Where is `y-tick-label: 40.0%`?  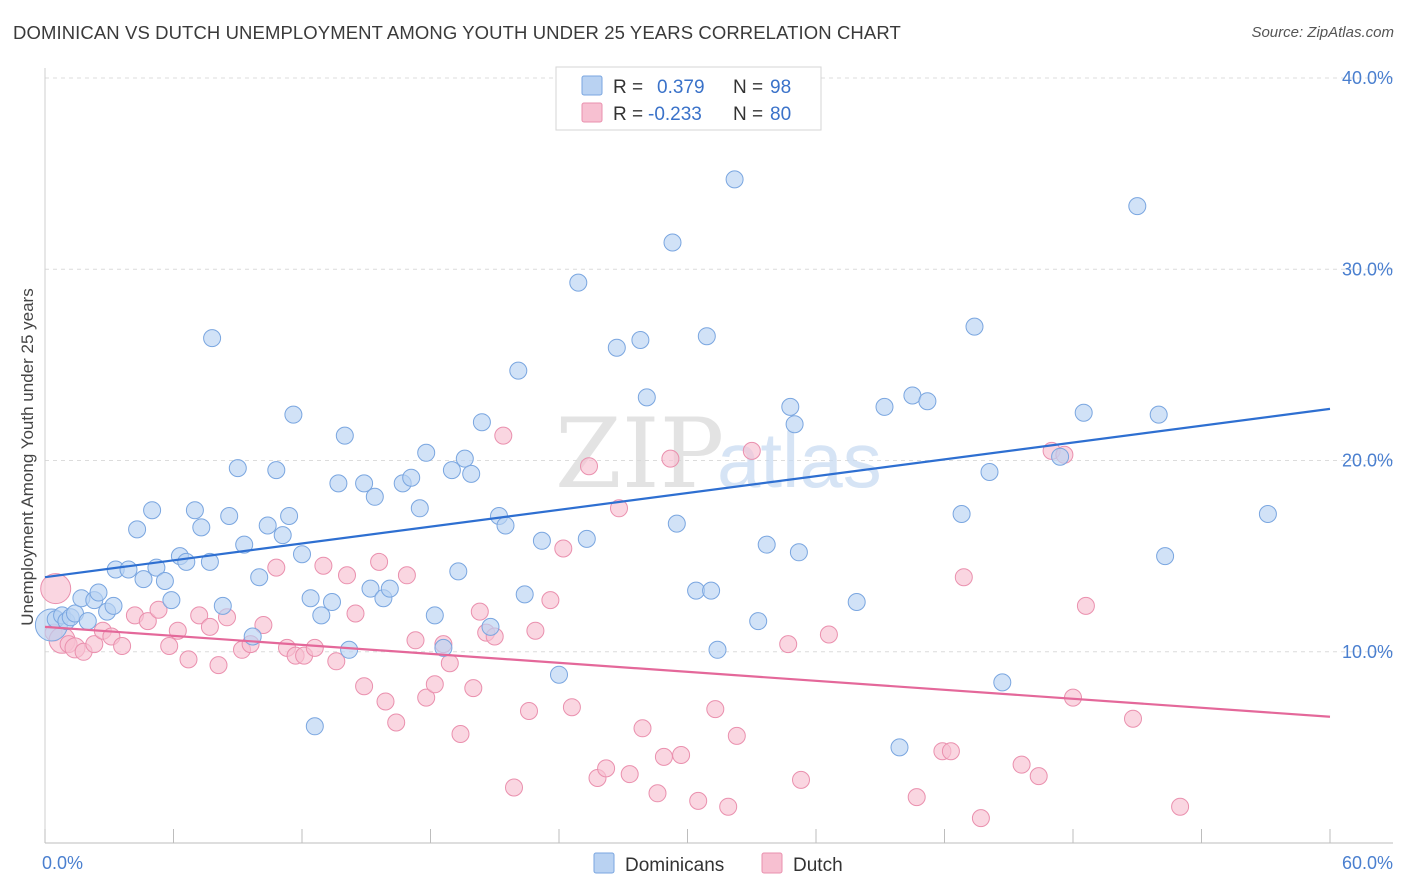 y-tick-label: 40.0% is located at coordinates (1367, 78).